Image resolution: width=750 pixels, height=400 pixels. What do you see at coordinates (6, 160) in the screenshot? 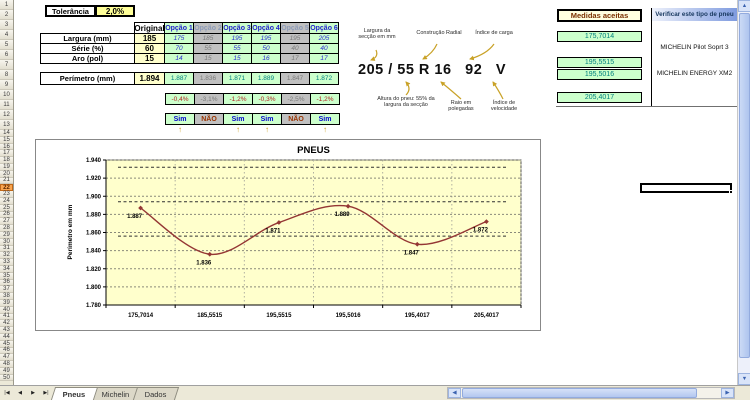
I see `row-header-18: 18` at bounding box center [6, 160].